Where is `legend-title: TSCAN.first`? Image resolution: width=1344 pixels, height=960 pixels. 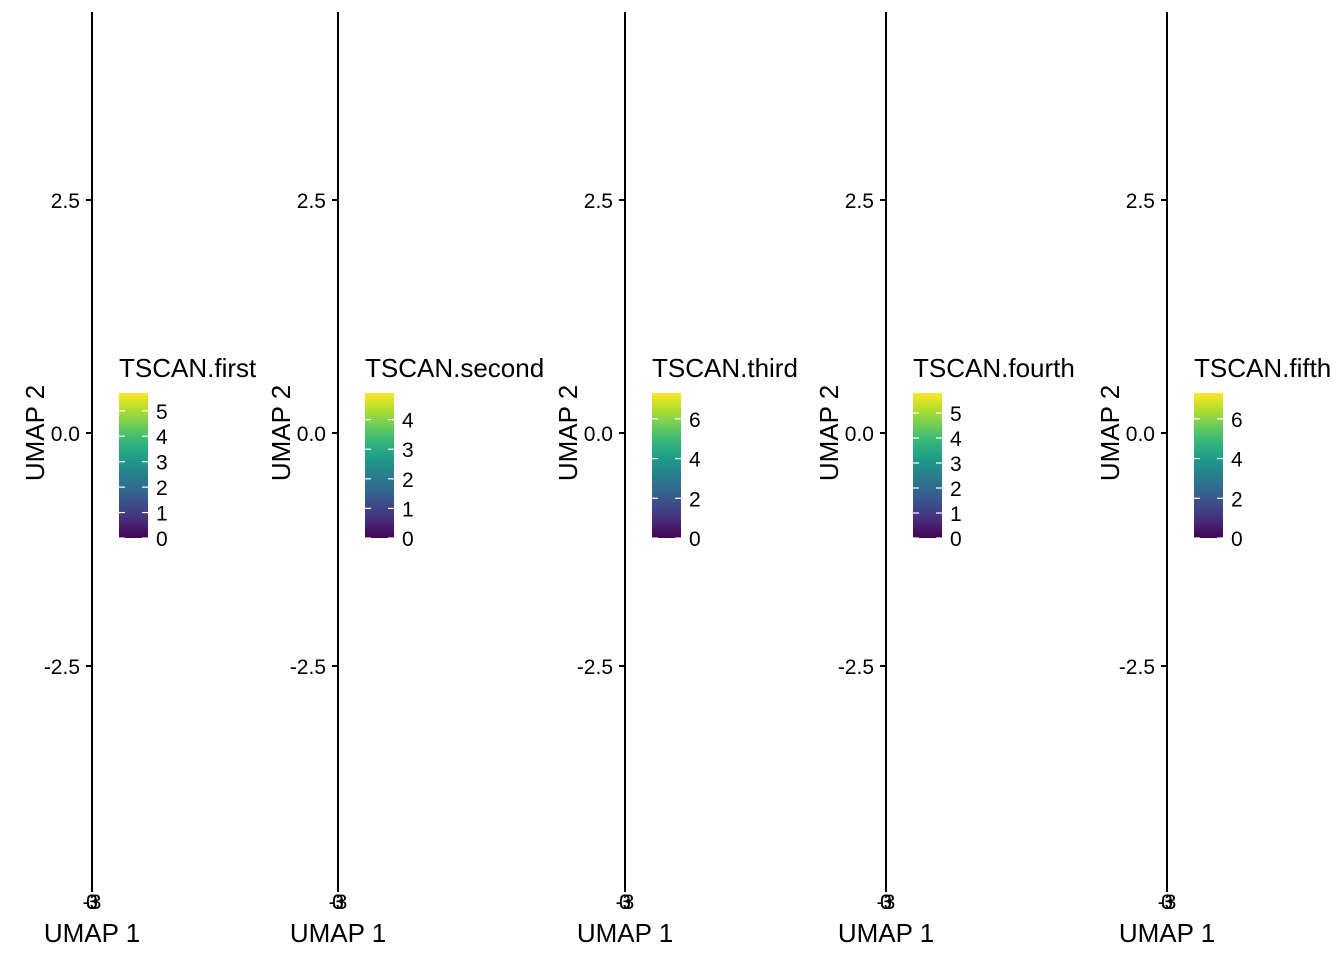 legend-title: TSCAN.first is located at coordinates (188, 368).